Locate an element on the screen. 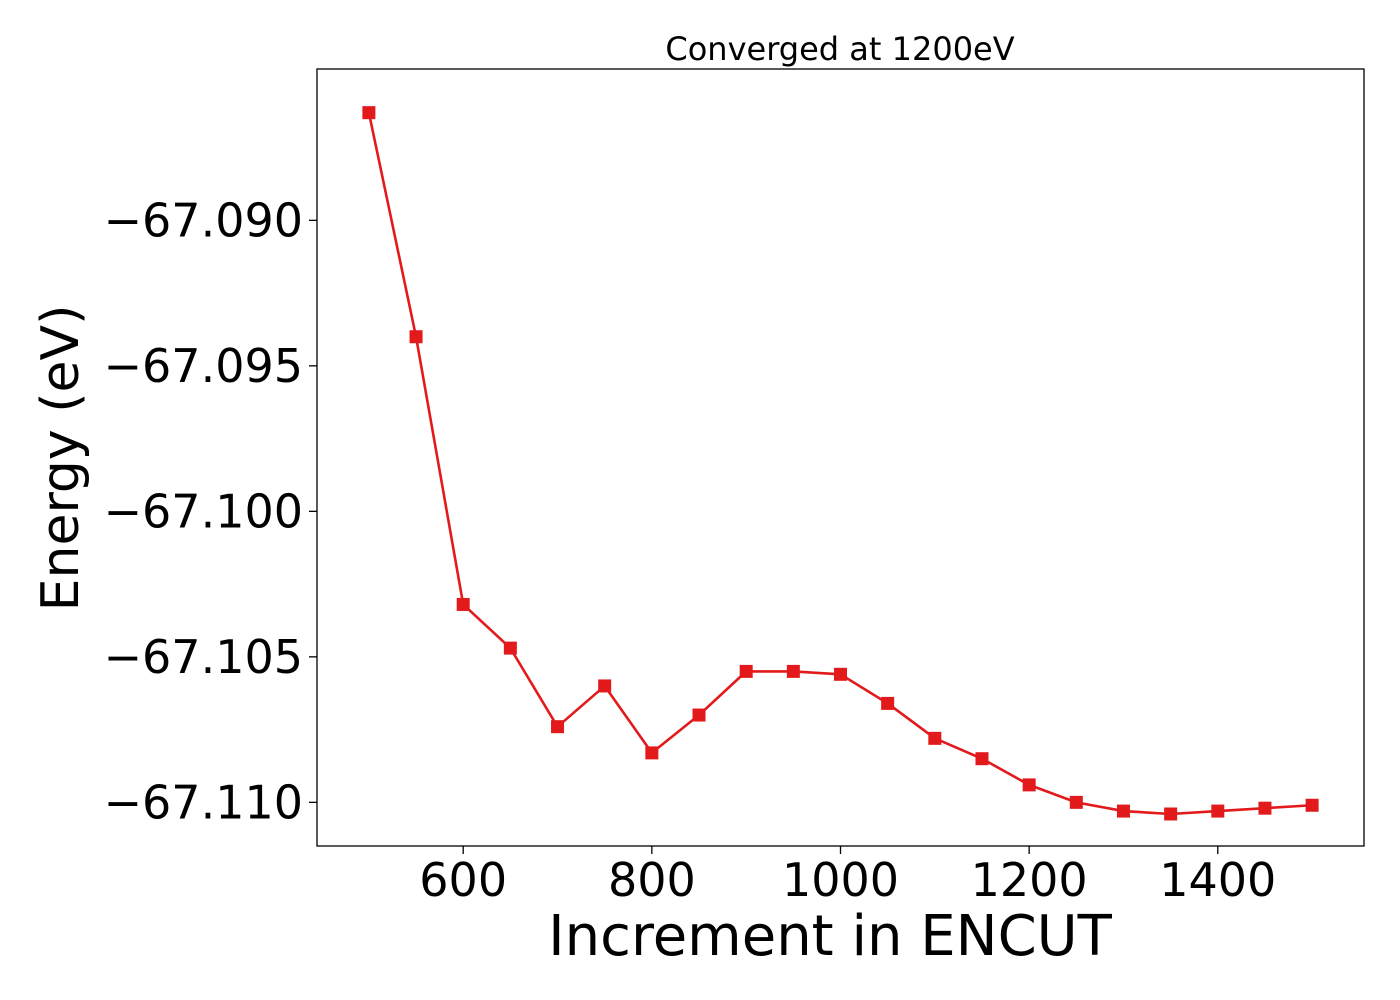  y-axis: −67.090 −67.095 −67.100 −67.105 −67.110 is located at coordinates (210, 511).